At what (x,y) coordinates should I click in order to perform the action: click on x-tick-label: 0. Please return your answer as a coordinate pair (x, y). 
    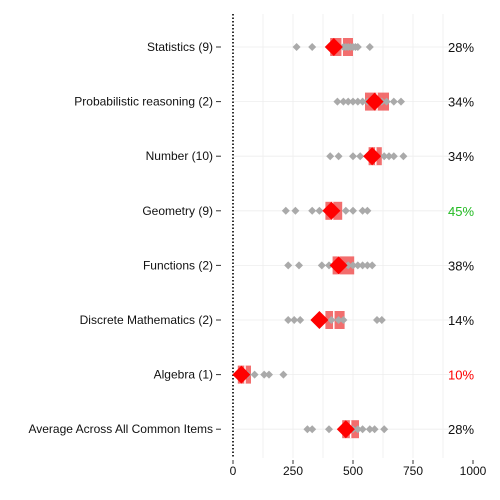
    Looking at the image, I should click on (233, 471).